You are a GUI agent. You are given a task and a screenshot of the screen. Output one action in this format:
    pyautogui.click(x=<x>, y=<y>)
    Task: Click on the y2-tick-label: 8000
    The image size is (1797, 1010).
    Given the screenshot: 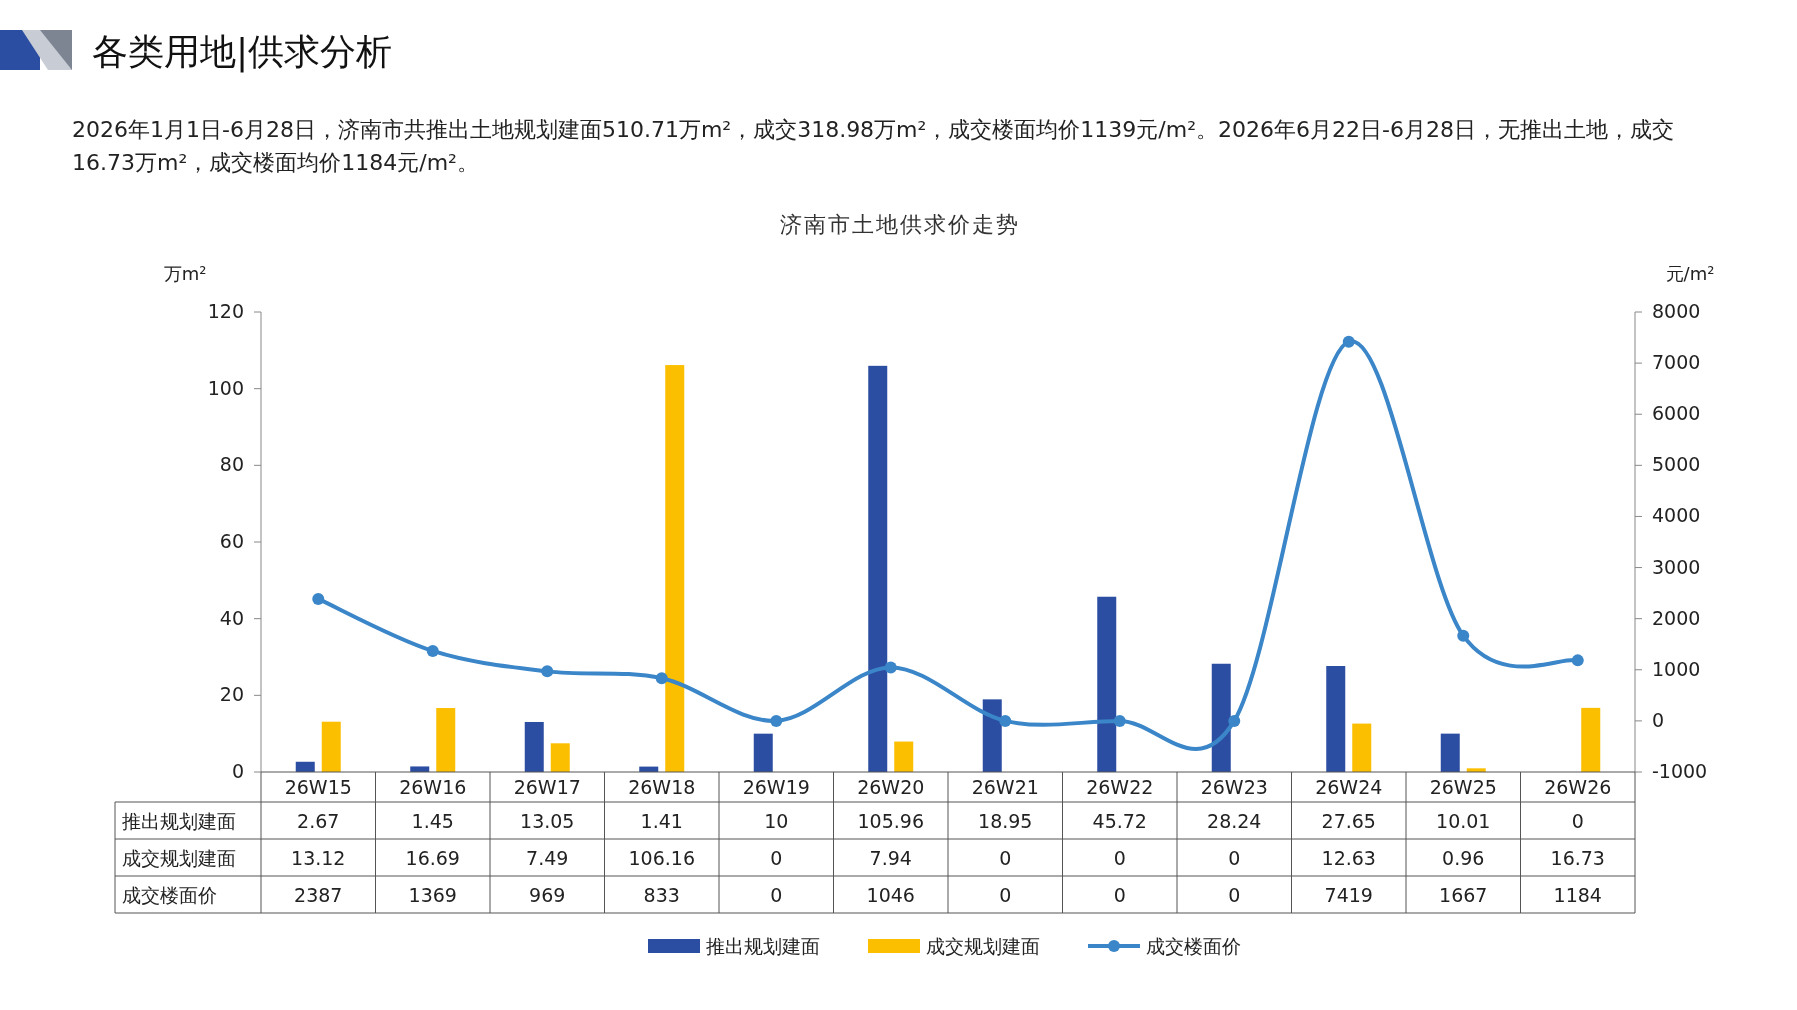 What is the action you would take?
    pyautogui.click(x=1676, y=311)
    